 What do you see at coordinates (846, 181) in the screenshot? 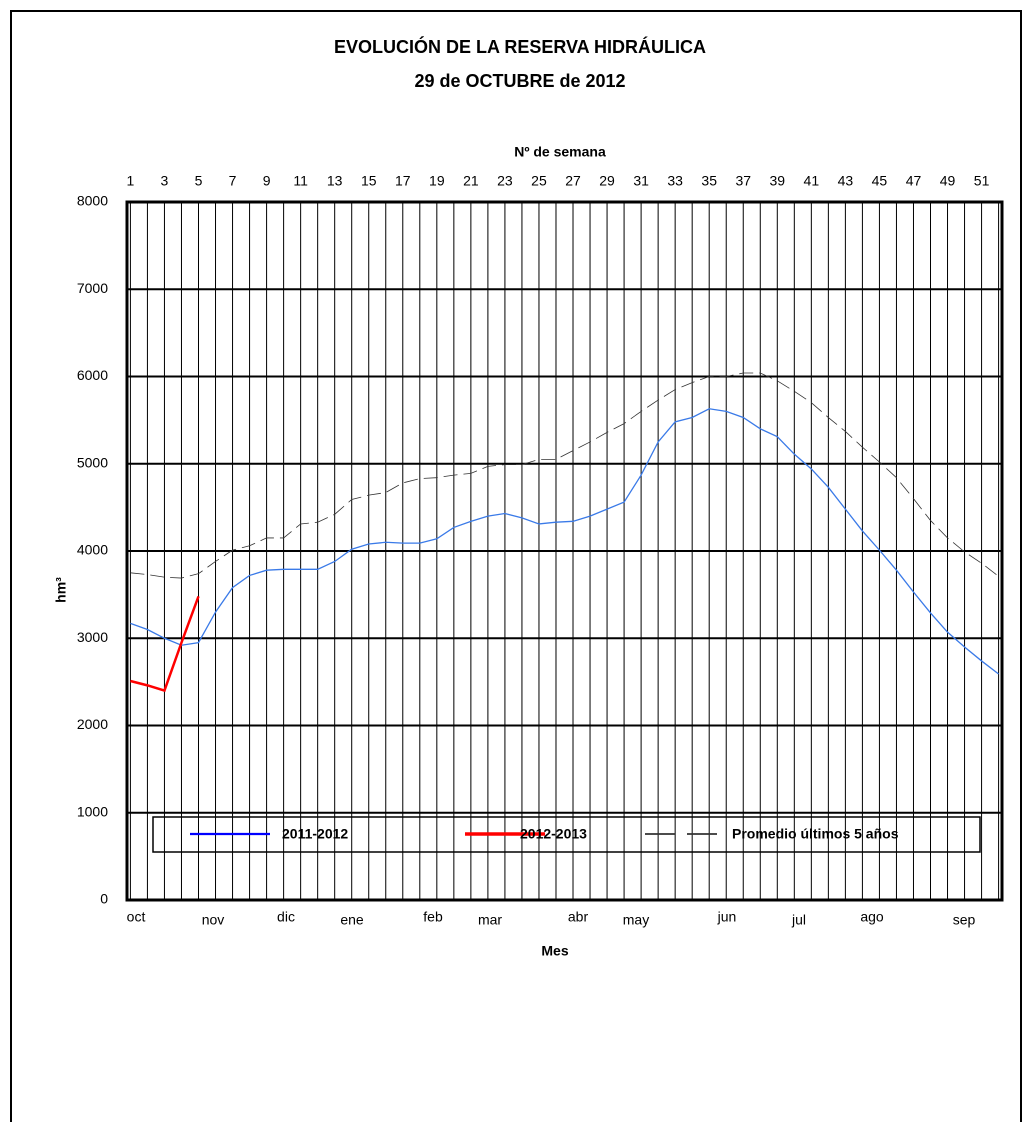
I see `x2-tick-label: 43` at bounding box center [846, 181].